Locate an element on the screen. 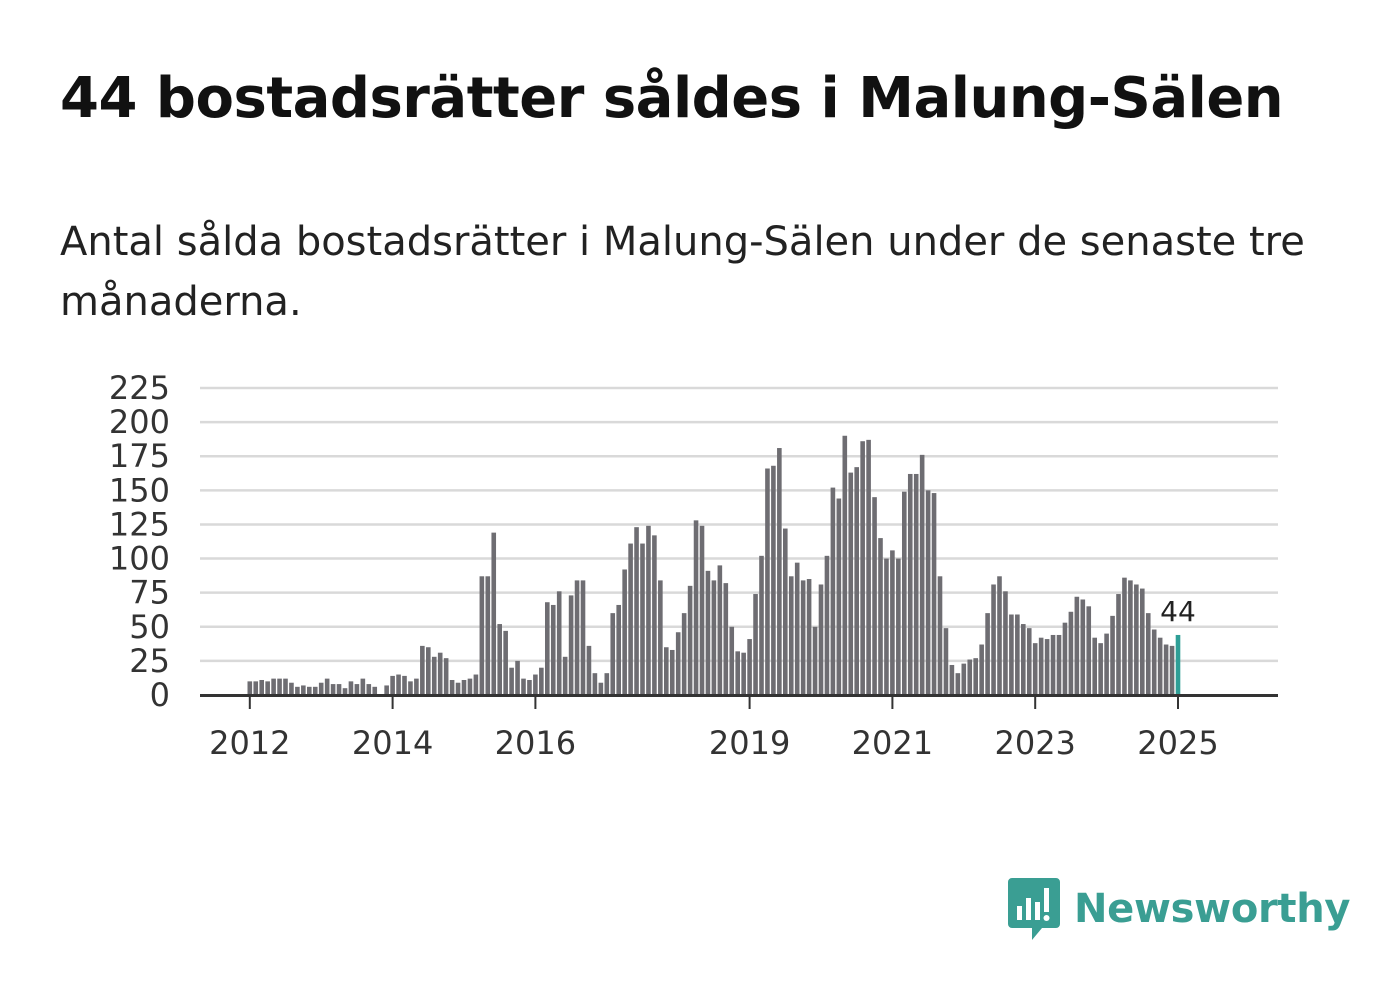  y-tick-label: 175 is located at coordinates (139, 456).